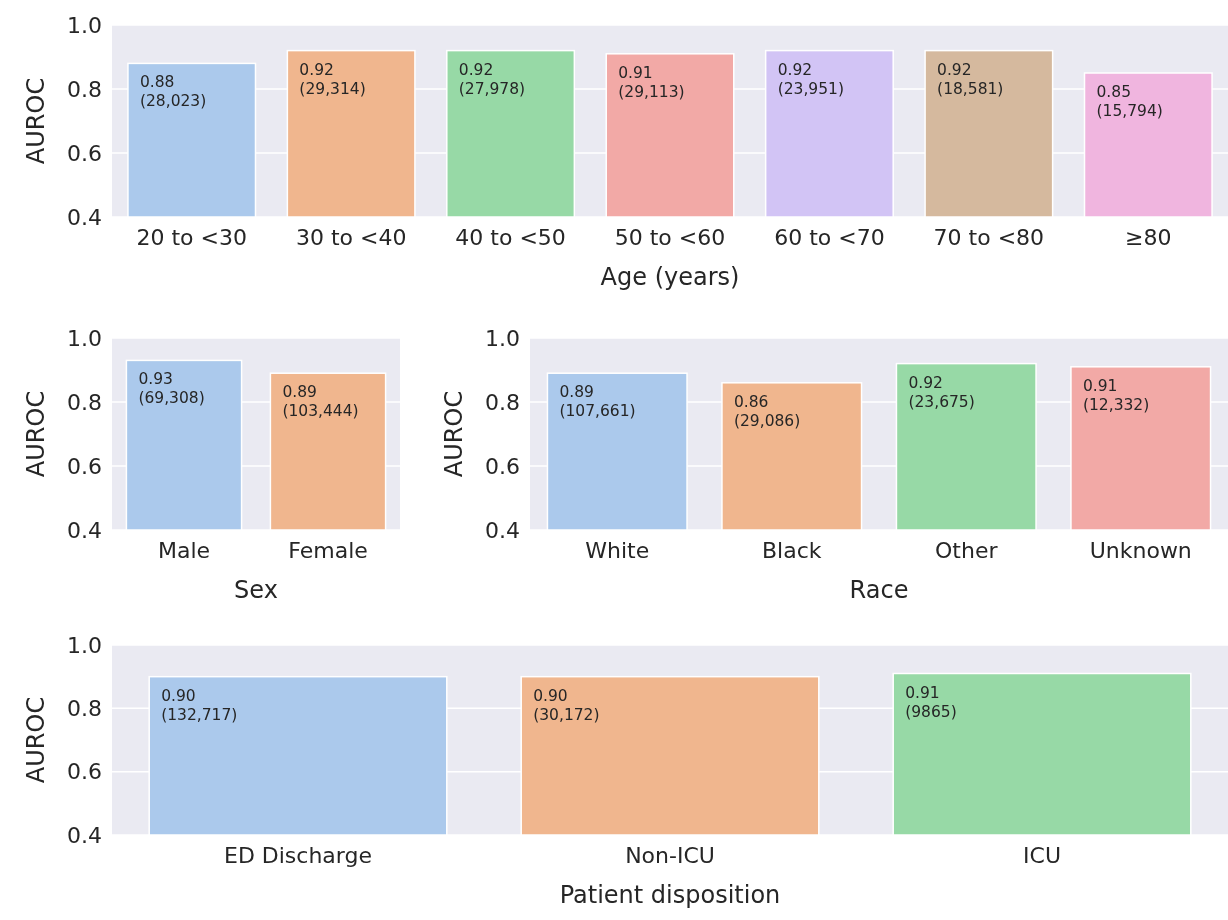 The height and width of the screenshot is (920, 1228). I want to click on x-axis-title: Sex, so click(256, 590).